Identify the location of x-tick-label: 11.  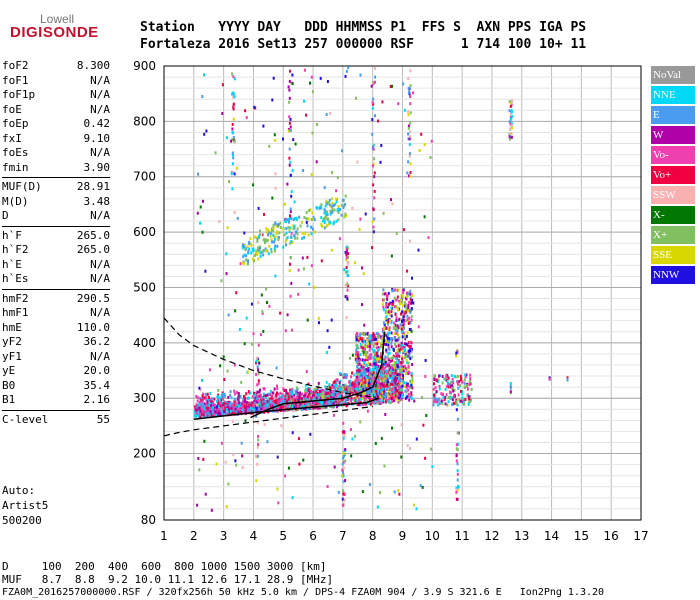
(461, 536).